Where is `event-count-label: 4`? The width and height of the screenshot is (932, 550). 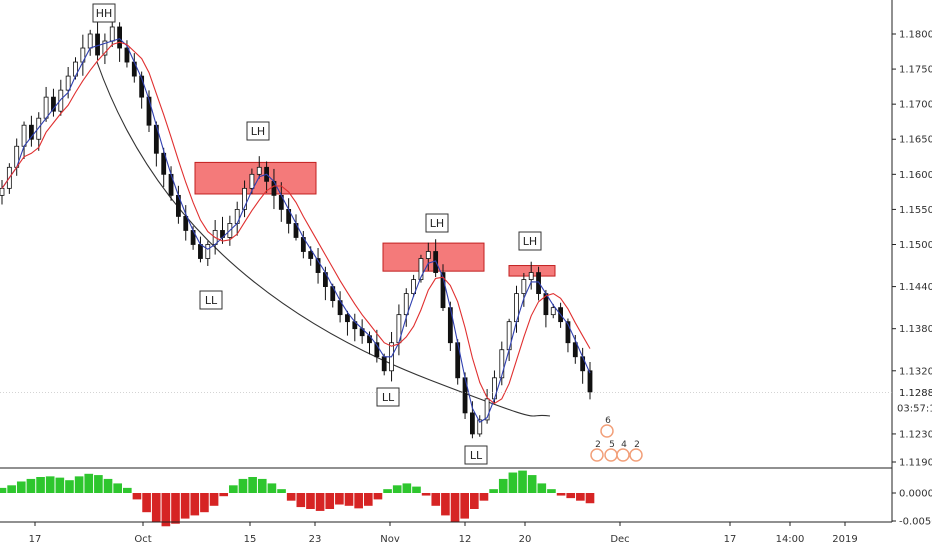 event-count-label: 4 is located at coordinates (624, 445).